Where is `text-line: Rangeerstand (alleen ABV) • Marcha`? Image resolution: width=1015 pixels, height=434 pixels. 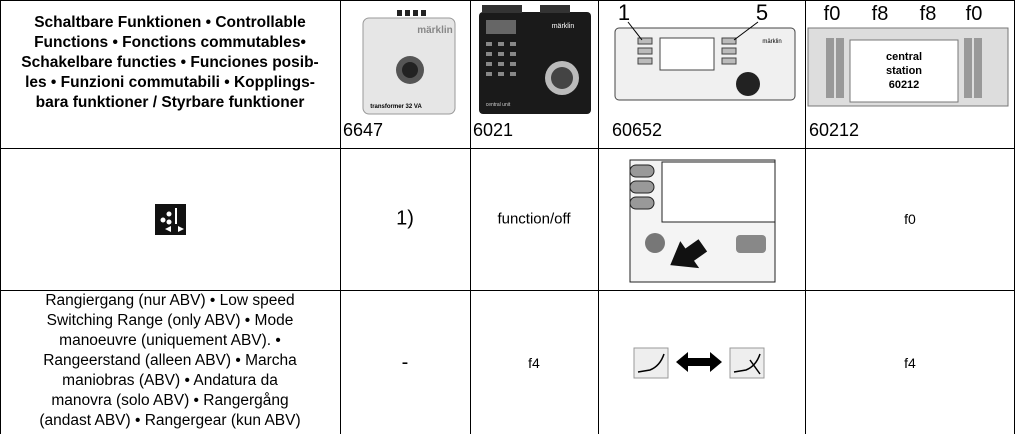 text-line: Rangeerstand (alleen ABV) • Marcha is located at coordinates (170, 360).